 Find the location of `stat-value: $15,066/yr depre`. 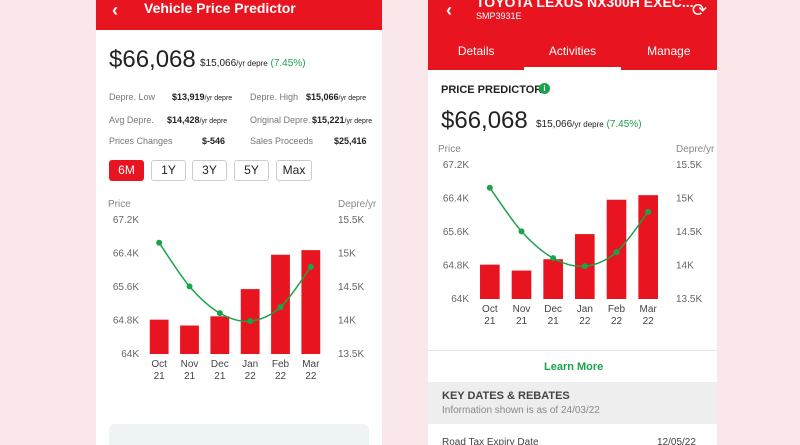

stat-value: $15,066/yr depre is located at coordinates (336, 97).